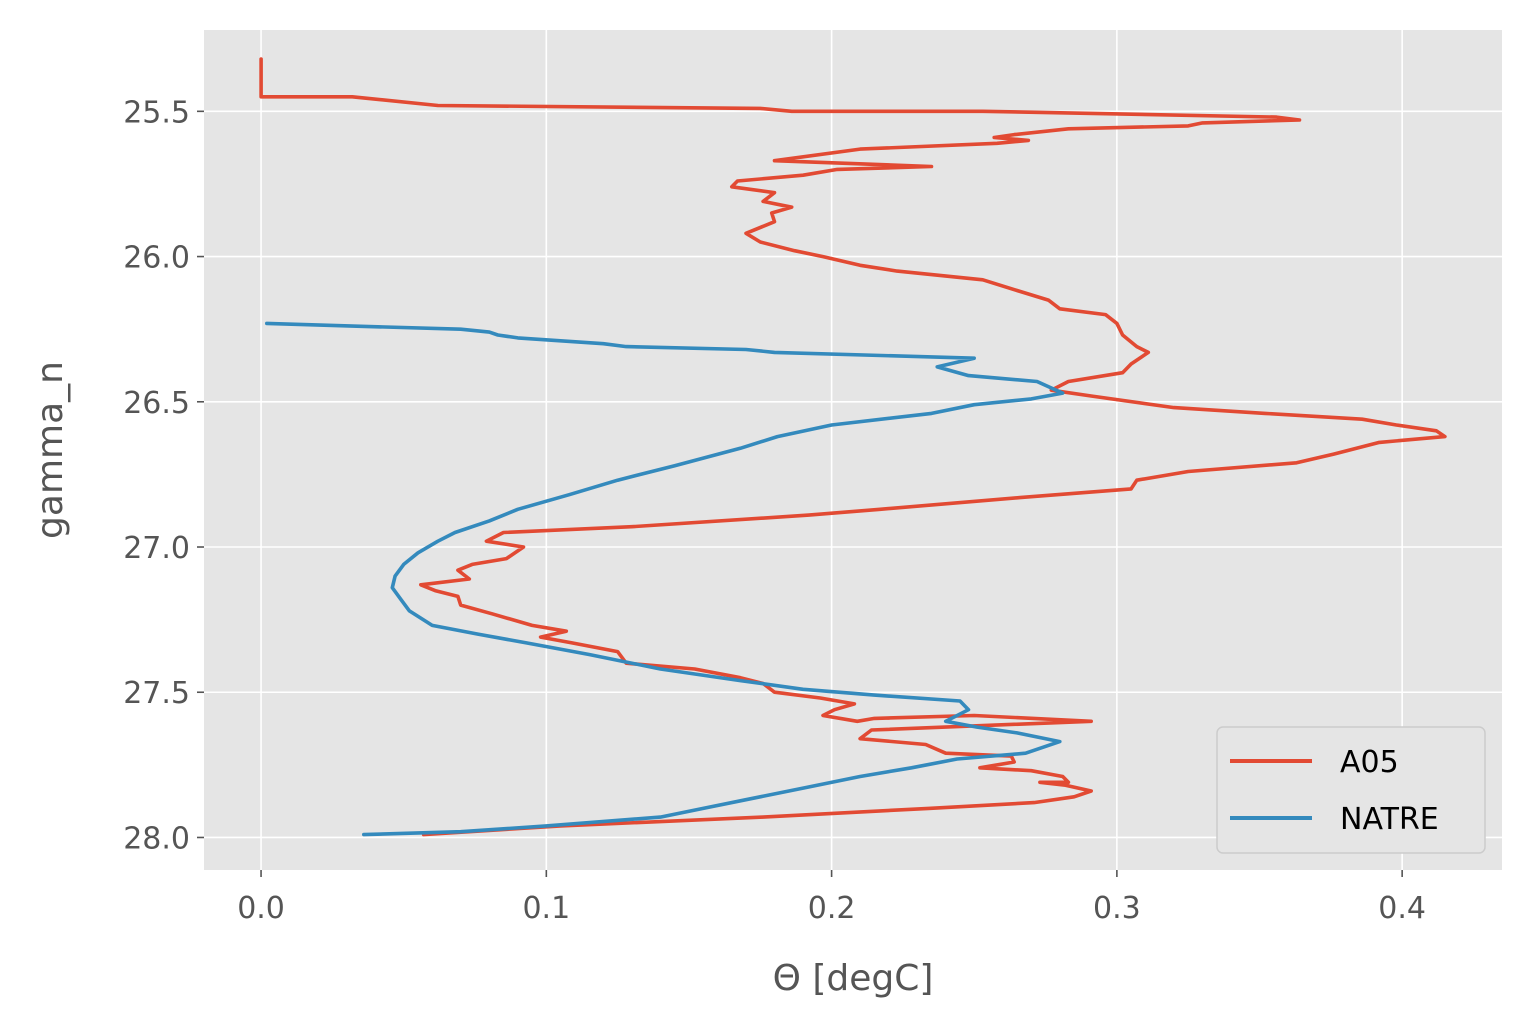 Image resolution: width=1532 pixels, height=1031 pixels. I want to click on legend-label-a05: A05, so click(1369, 762).